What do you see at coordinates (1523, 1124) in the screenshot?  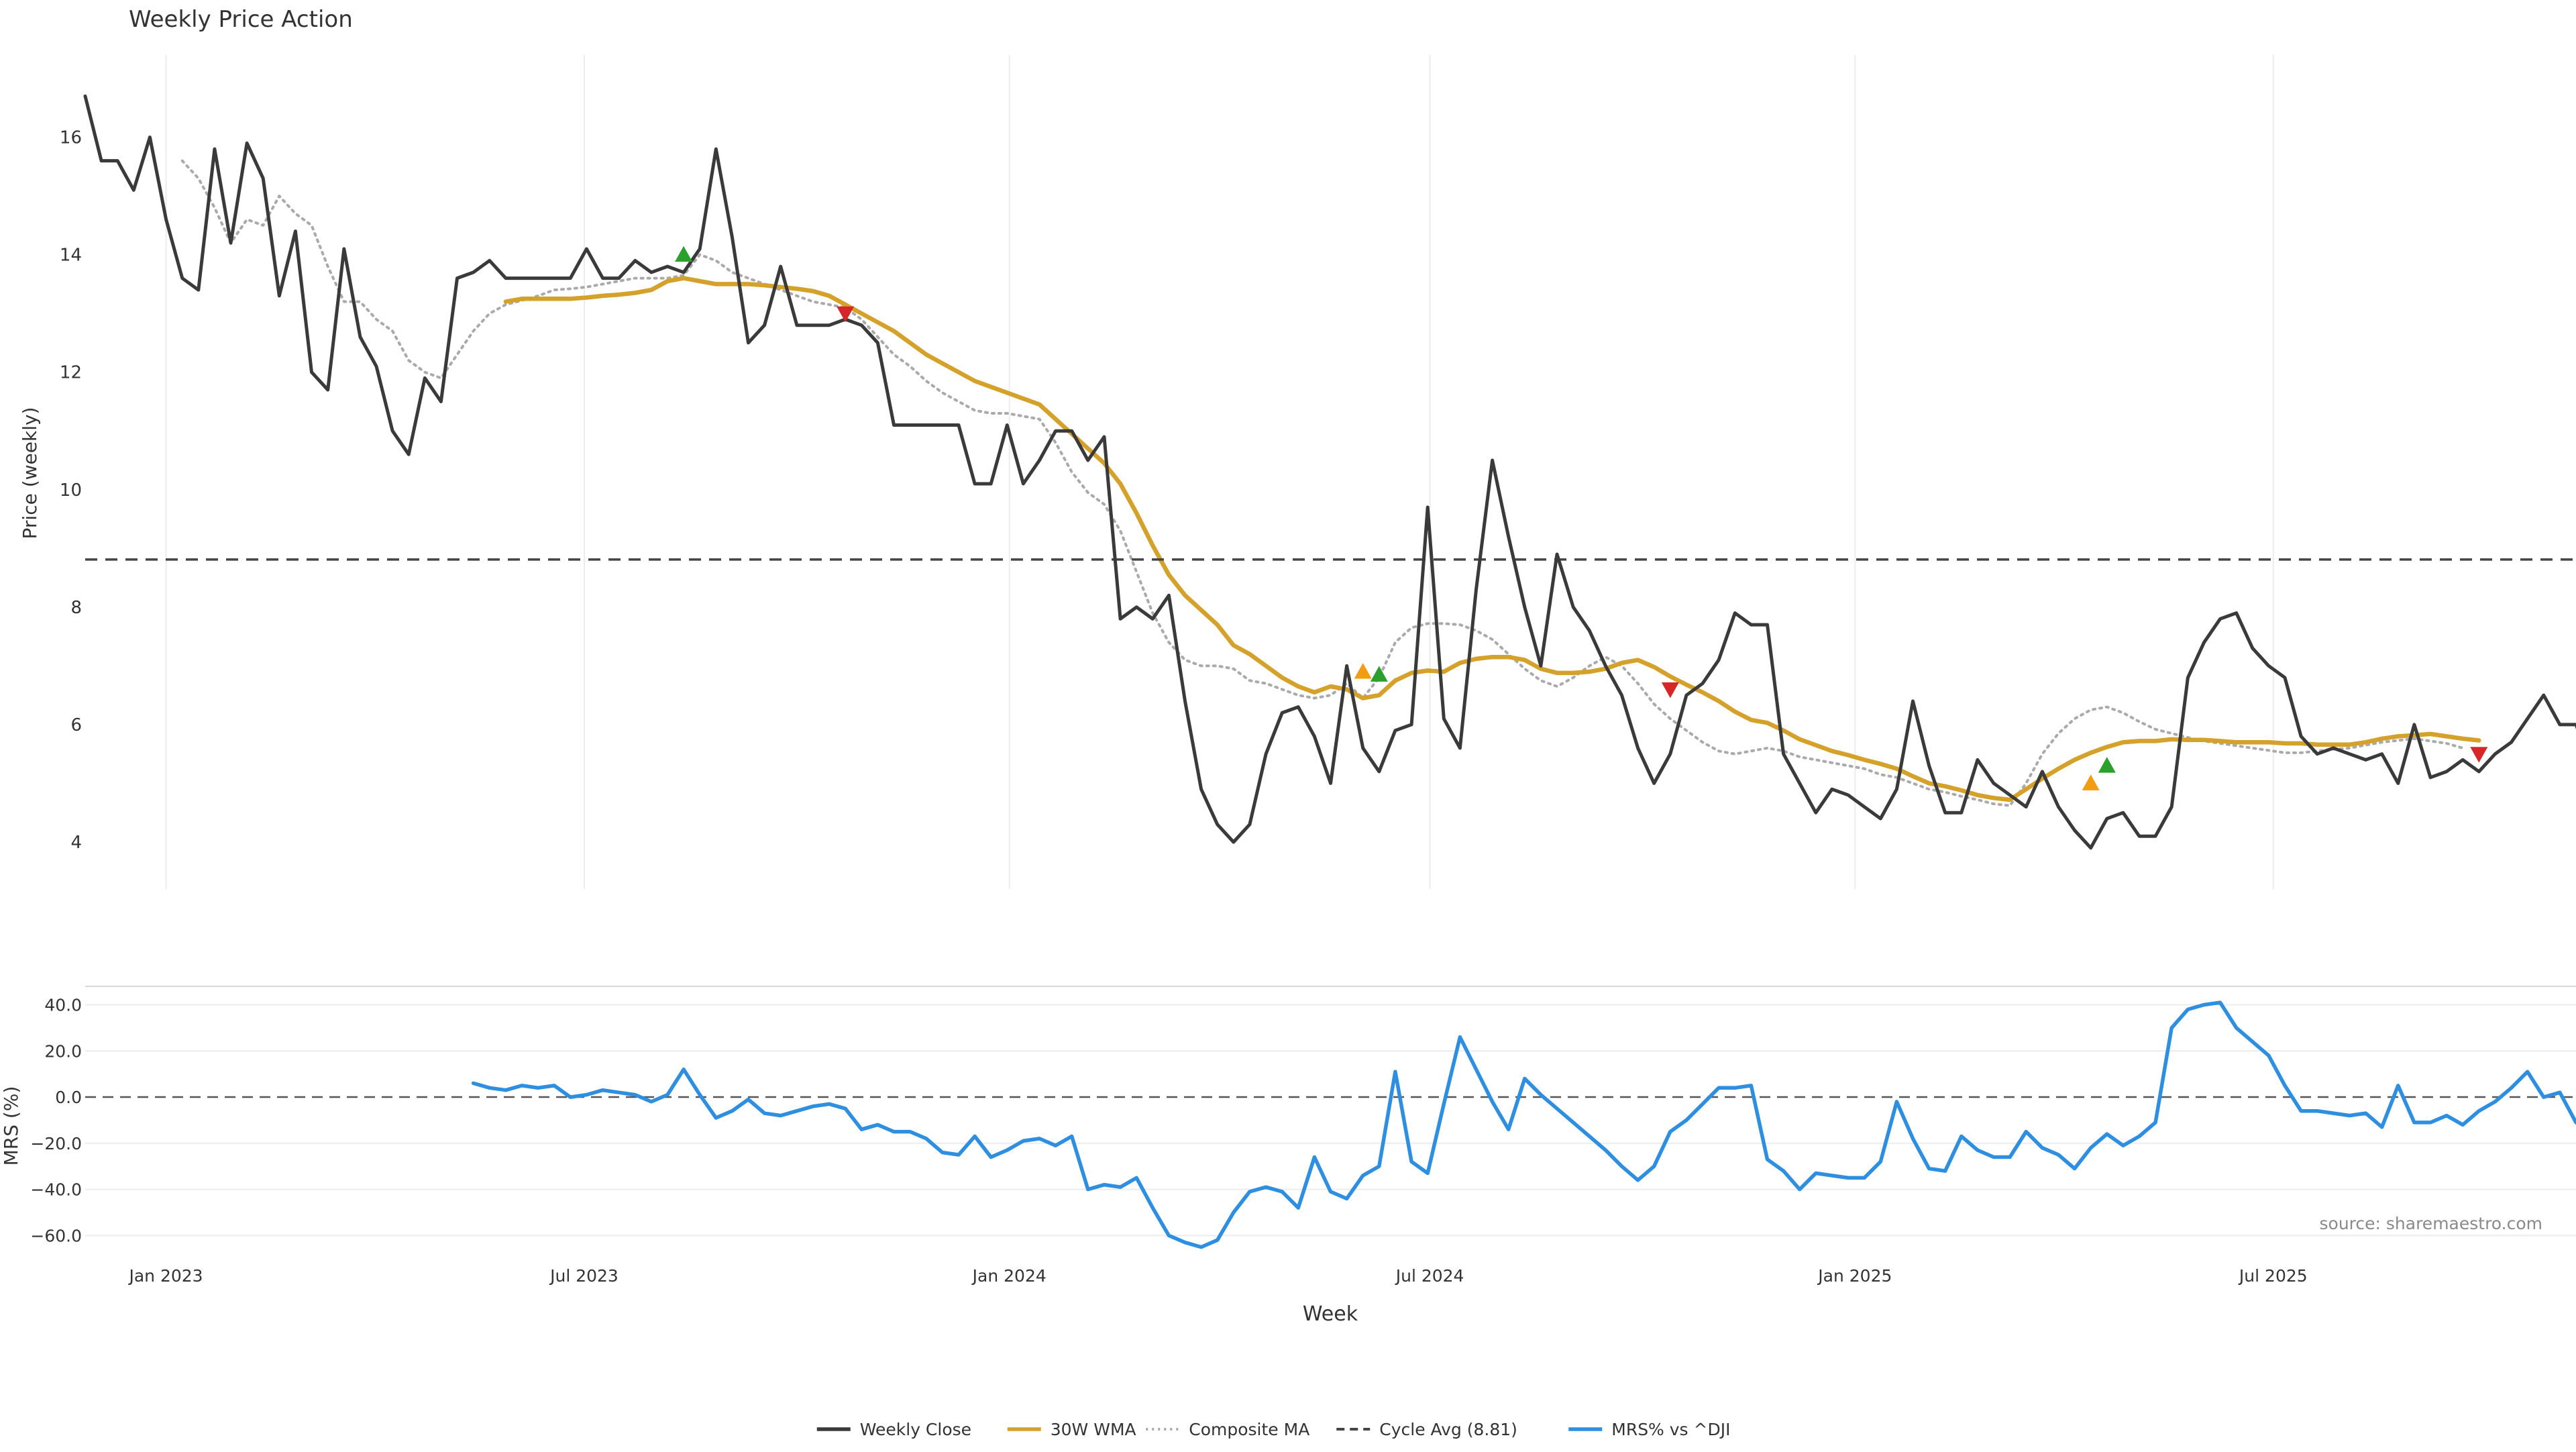 I see `mrs-line` at bounding box center [1523, 1124].